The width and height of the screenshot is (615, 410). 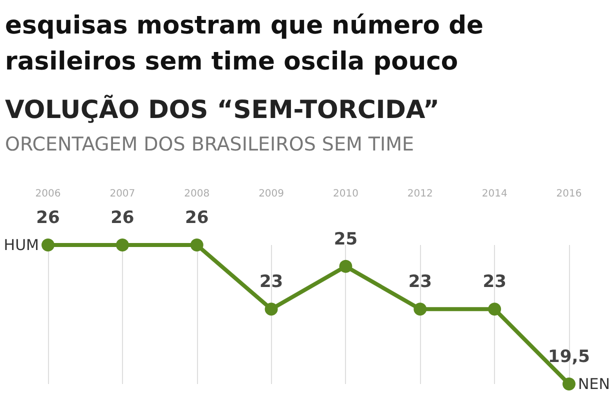 I want to click on x-tick-label: 2012, so click(x=420, y=194).